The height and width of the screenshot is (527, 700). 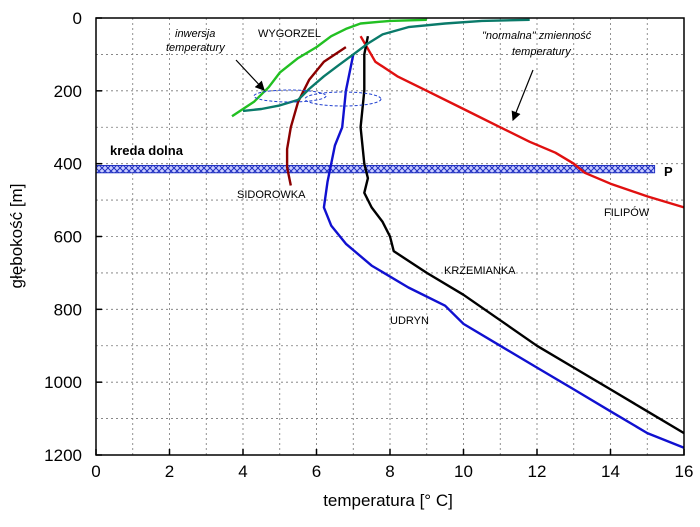 What do you see at coordinates (147, 150) in the screenshot?
I see `annotation-kreda-dolna: kreda dolna` at bounding box center [147, 150].